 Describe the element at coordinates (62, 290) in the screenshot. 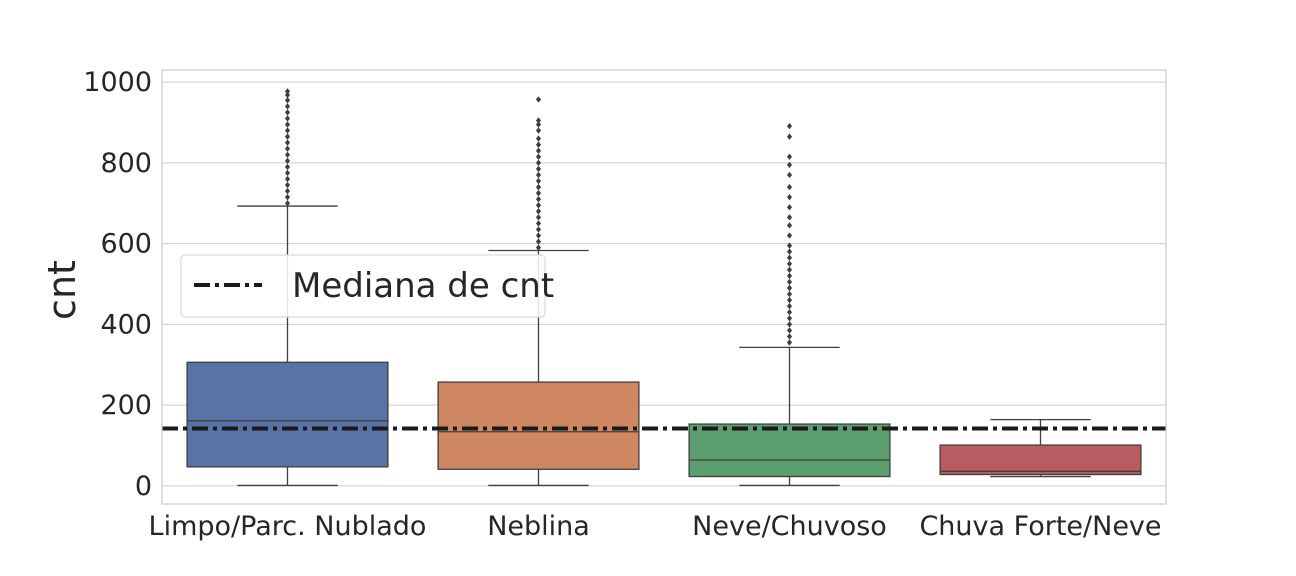

I see `y-axis-label: cnt` at that location.